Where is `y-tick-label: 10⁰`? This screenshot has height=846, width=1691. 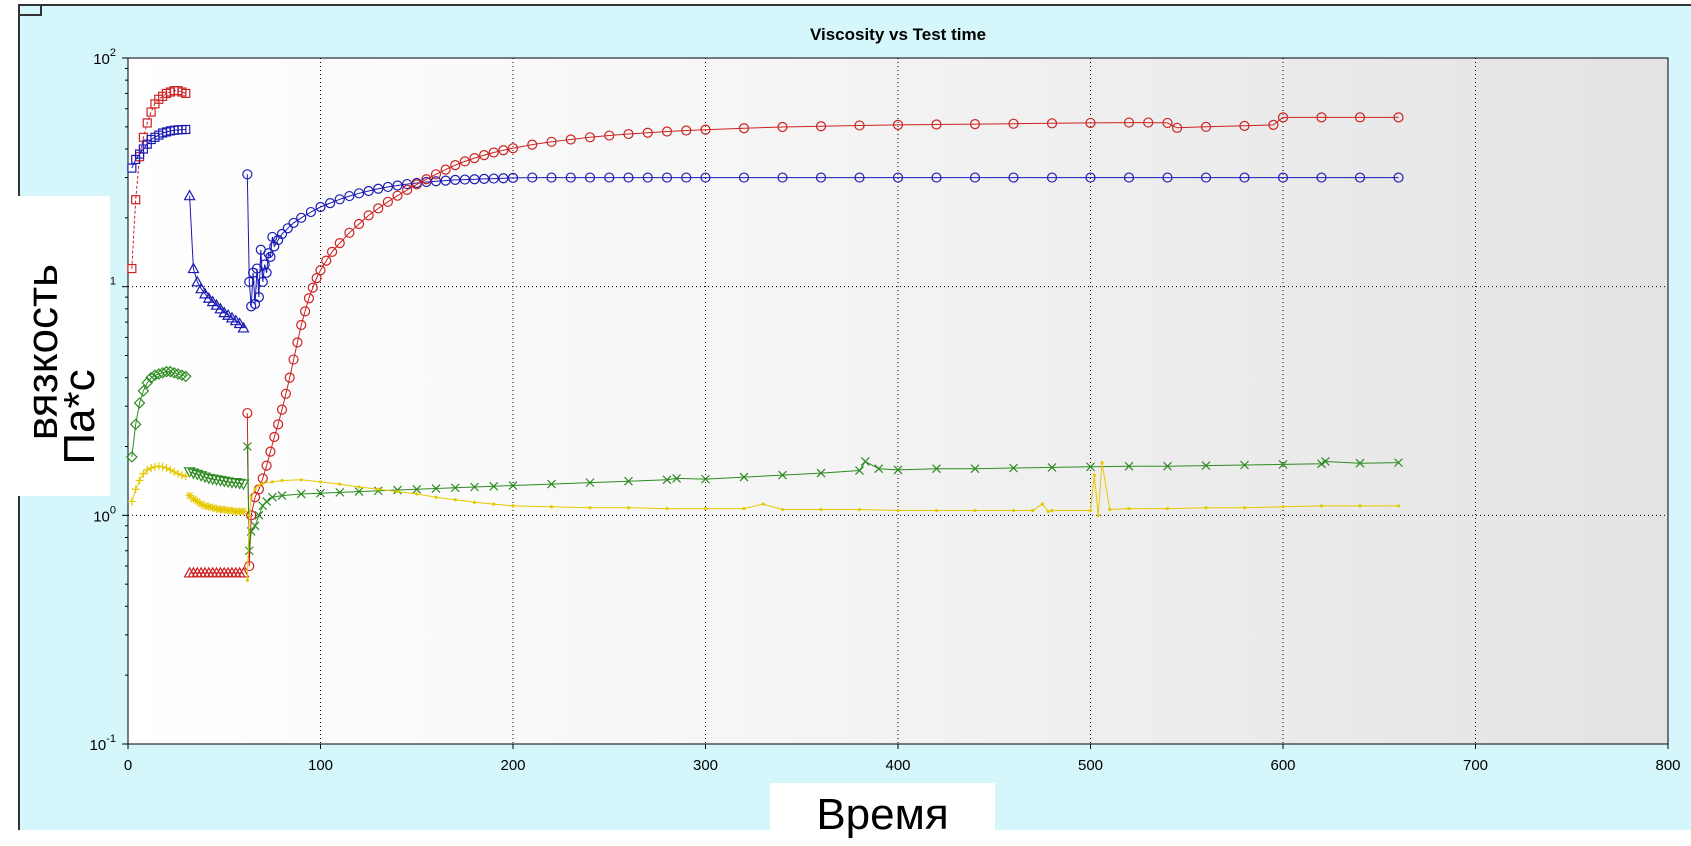 y-tick-label: 10⁰ is located at coordinates (104, 514).